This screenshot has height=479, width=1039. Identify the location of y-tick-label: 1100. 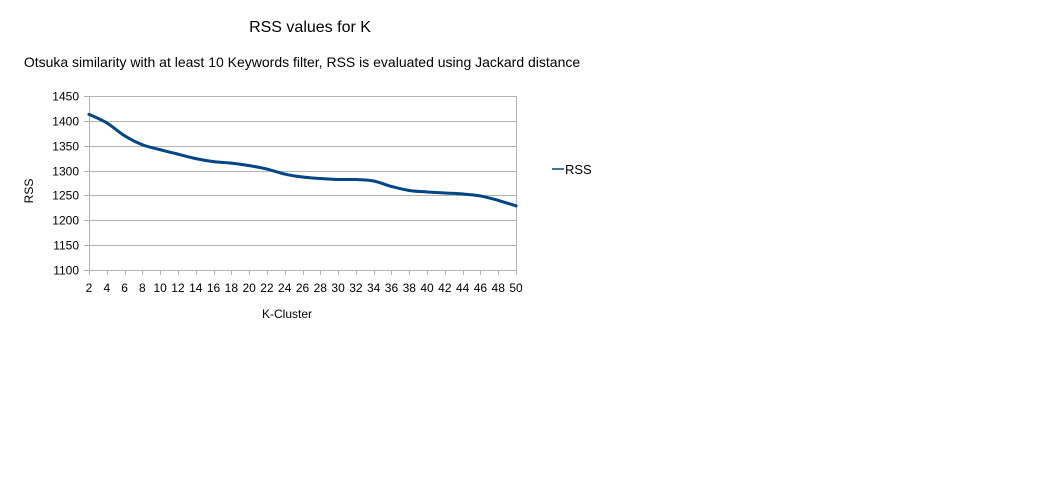
(66, 271).